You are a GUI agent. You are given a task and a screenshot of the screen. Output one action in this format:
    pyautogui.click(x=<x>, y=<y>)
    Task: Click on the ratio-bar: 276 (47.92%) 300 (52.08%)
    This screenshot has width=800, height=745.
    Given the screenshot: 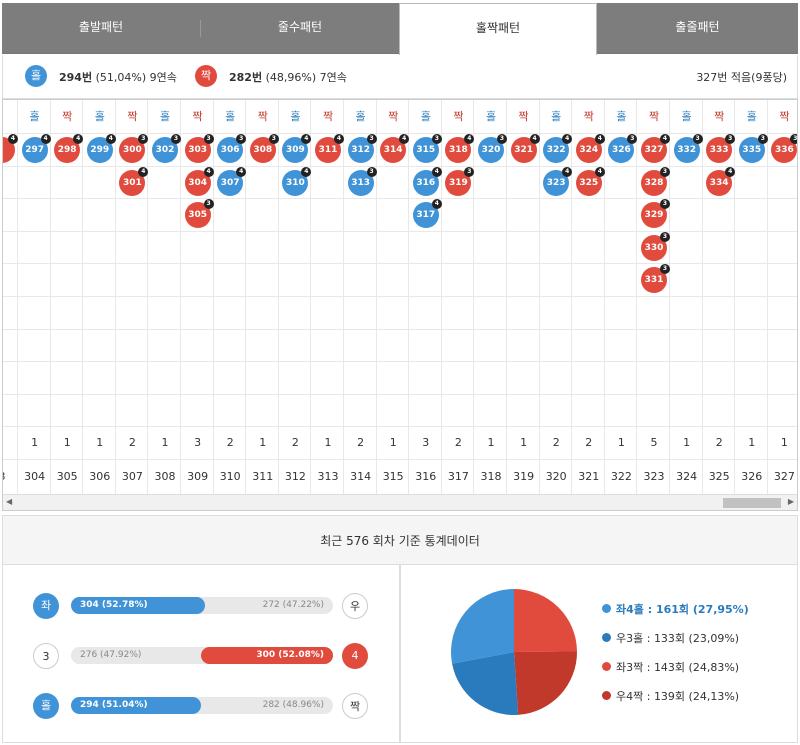 What is the action you would take?
    pyautogui.click(x=202, y=655)
    